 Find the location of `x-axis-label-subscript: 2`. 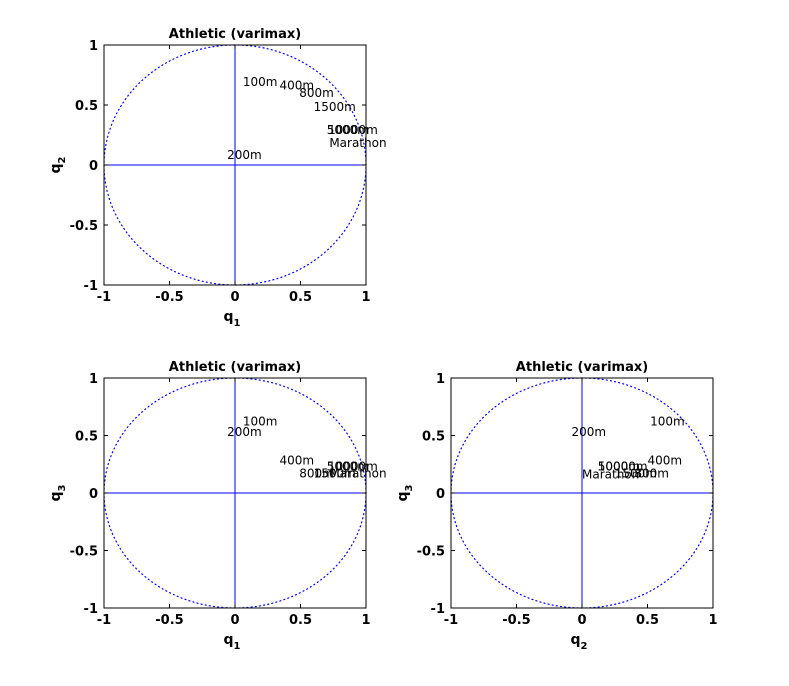

x-axis-label-subscript: 2 is located at coordinates (584, 646).